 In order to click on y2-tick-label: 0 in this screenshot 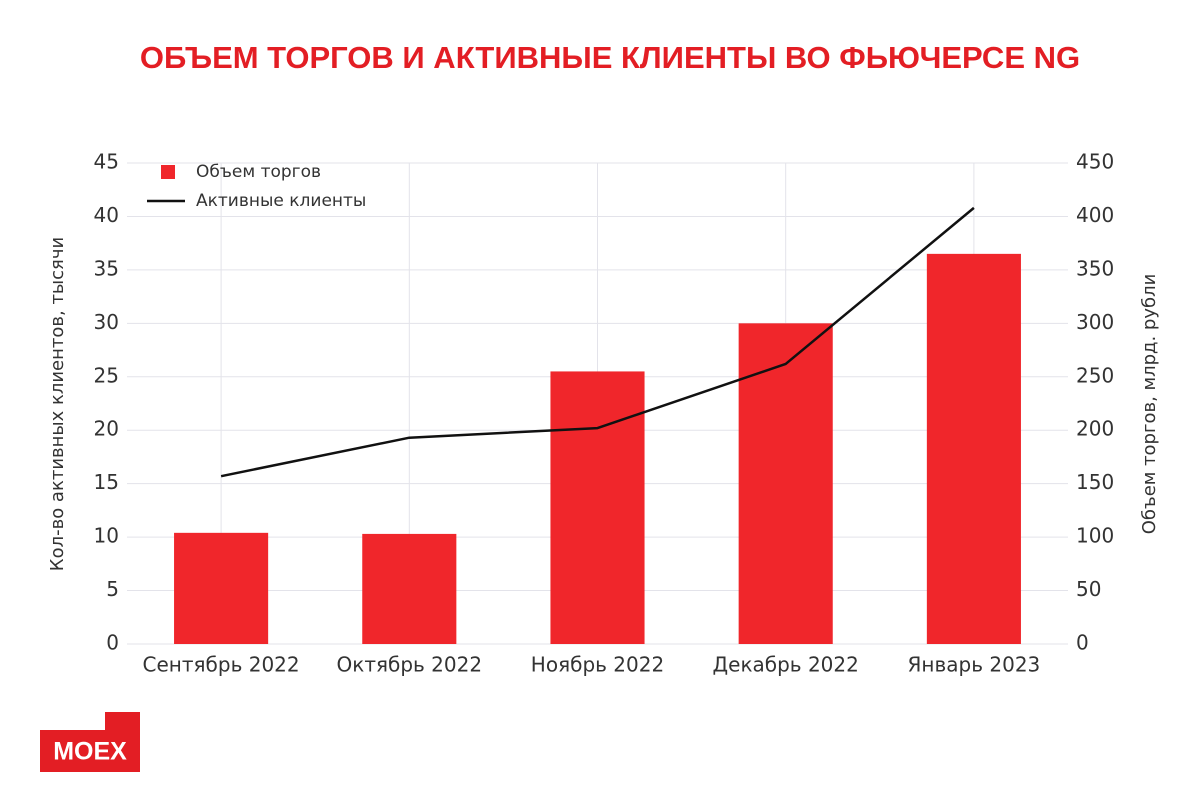, I will do `click(1082, 643)`.